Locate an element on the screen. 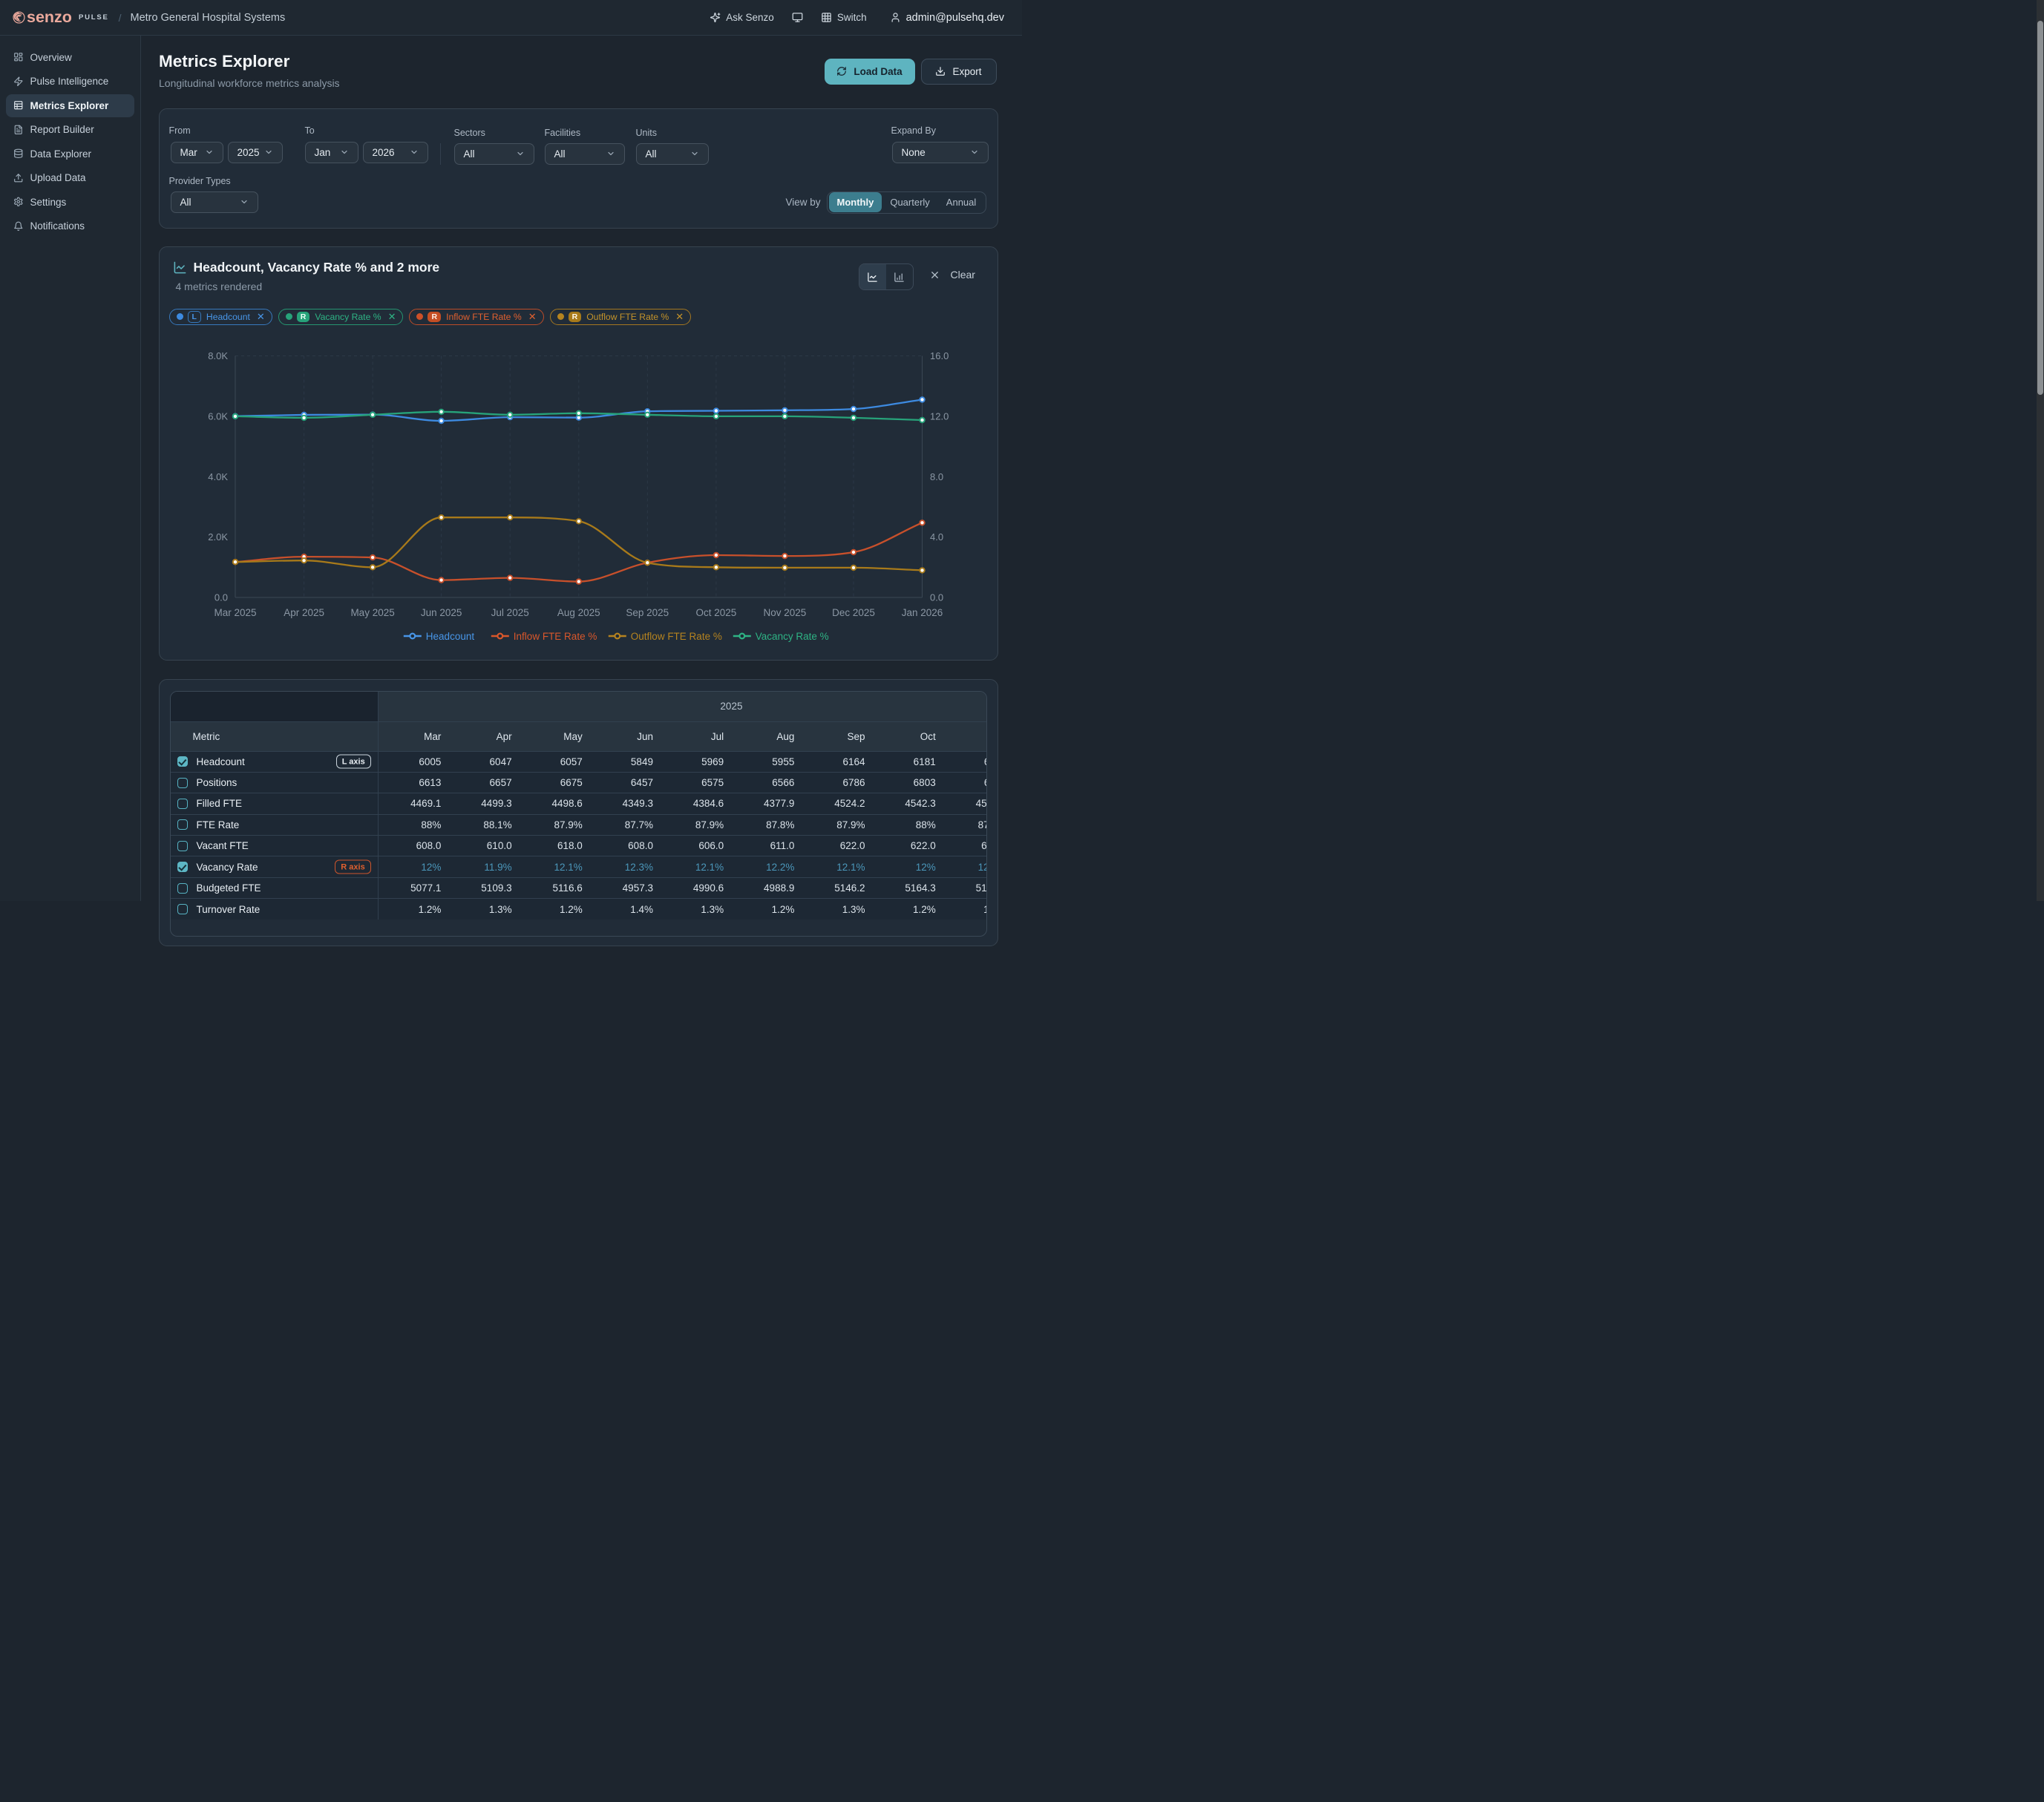 The height and width of the screenshot is (1802, 2044). svg-text: 12.0 is located at coordinates (939, 416).